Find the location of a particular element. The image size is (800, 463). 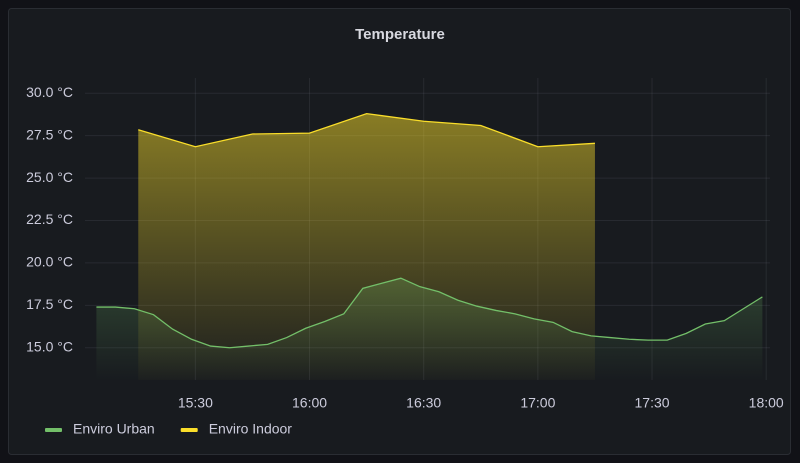

y-tick-label: 20.0 °C is located at coordinates (49, 262).